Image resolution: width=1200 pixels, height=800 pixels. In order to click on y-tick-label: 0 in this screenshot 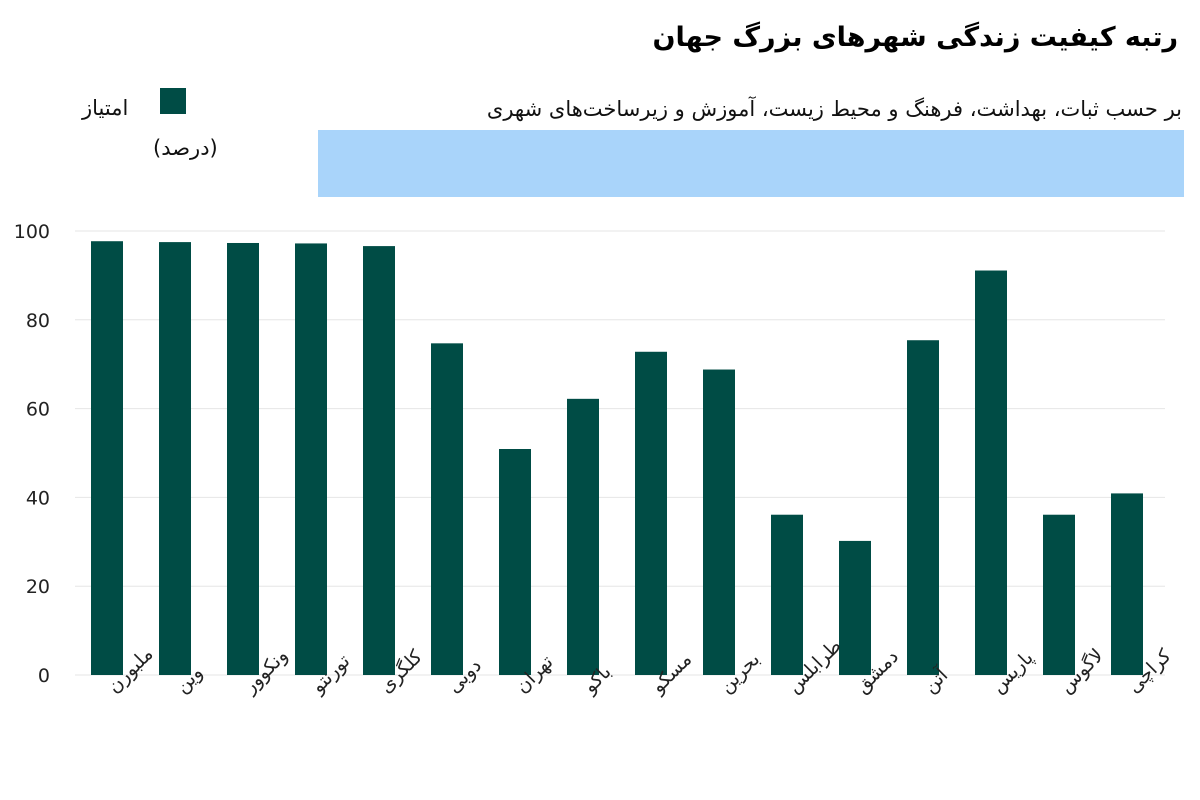, I will do `click(44, 676)`.